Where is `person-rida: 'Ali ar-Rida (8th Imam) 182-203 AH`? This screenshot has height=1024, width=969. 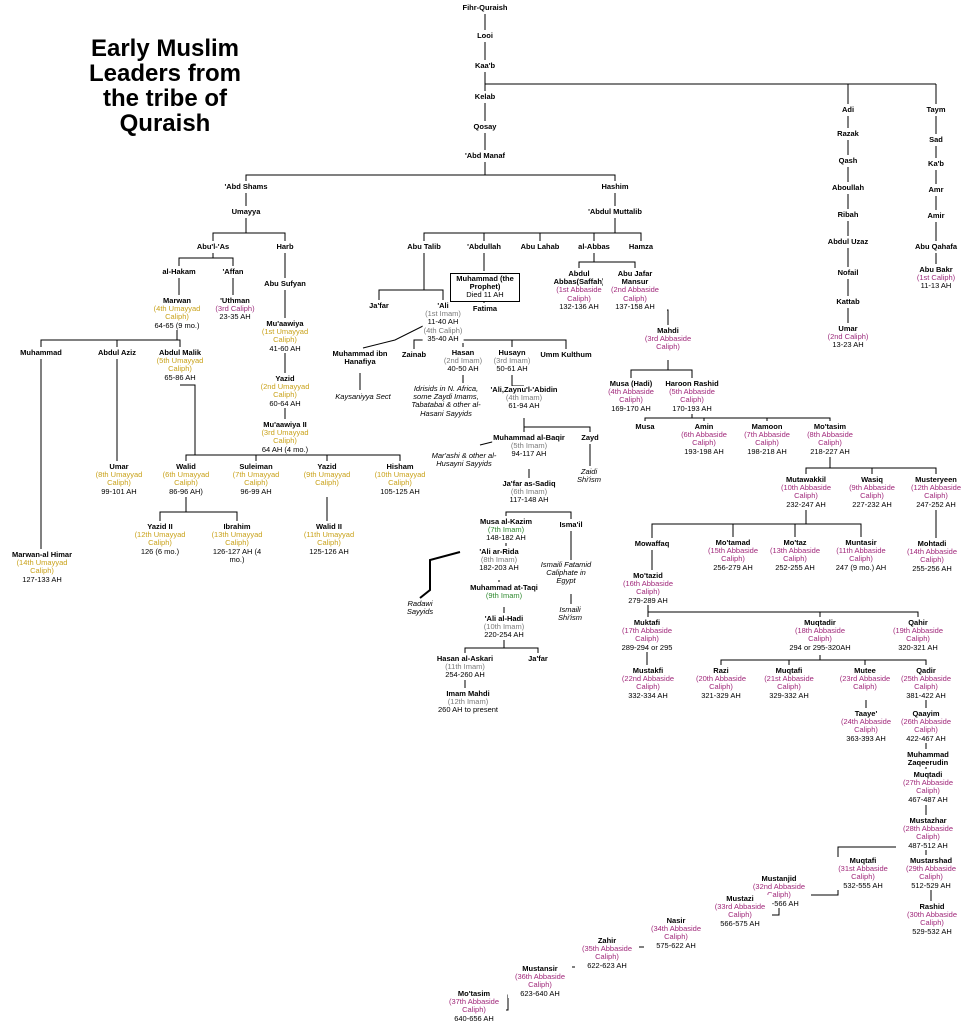 person-rida: 'Ali ar-Rida (8th Imam) 182-203 AH is located at coordinates (499, 560).